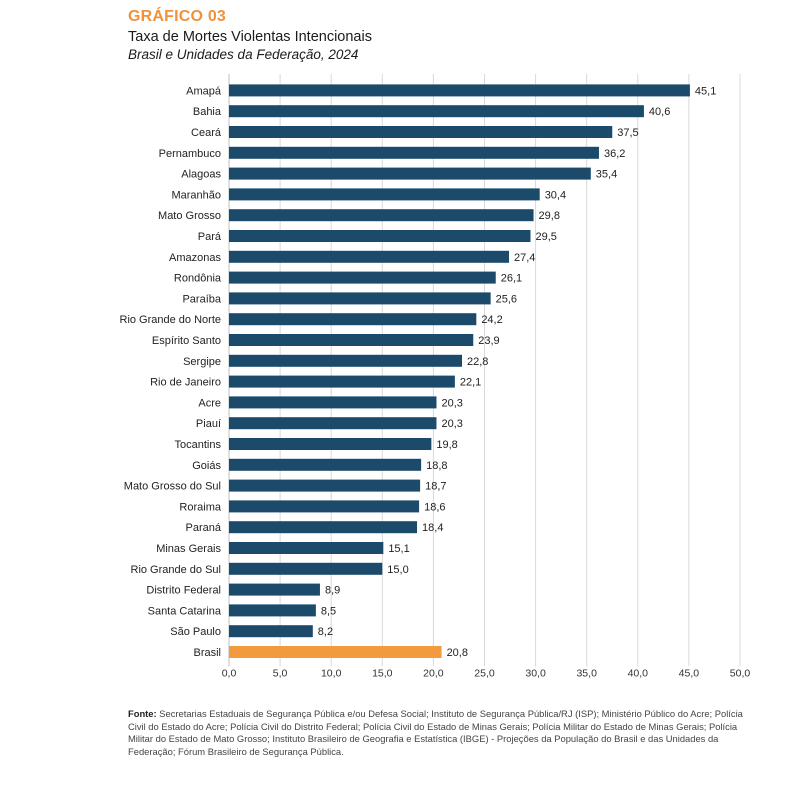 The height and width of the screenshot is (788, 800). What do you see at coordinates (332, 591) in the screenshot?
I see `data-label: 8,9` at bounding box center [332, 591].